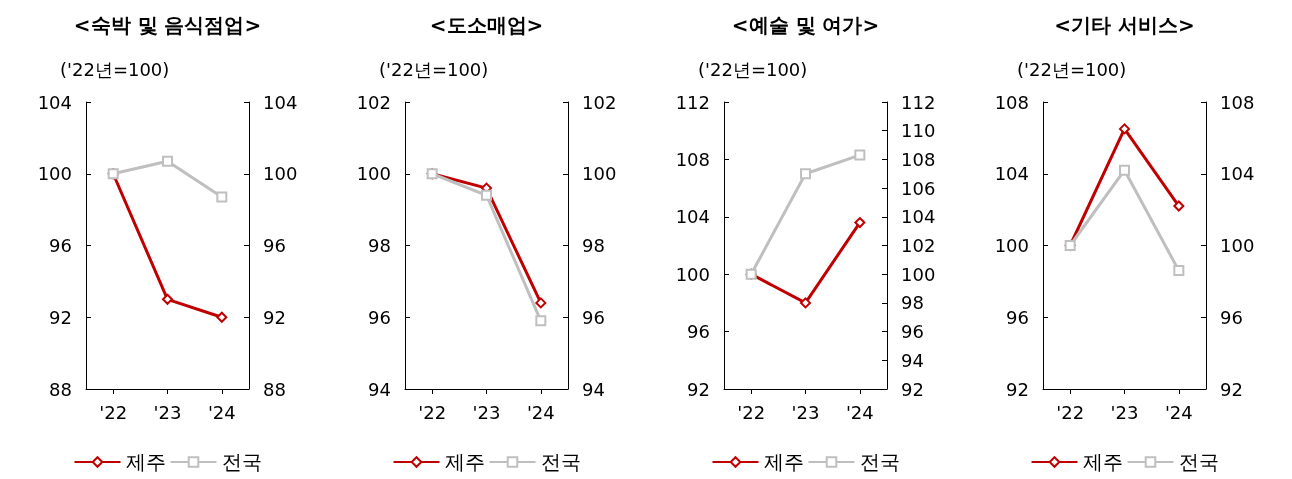 This screenshot has height=479, width=1292. What do you see at coordinates (805, 25) in the screenshot?
I see `chart-title: <예술 및 여가>` at bounding box center [805, 25].